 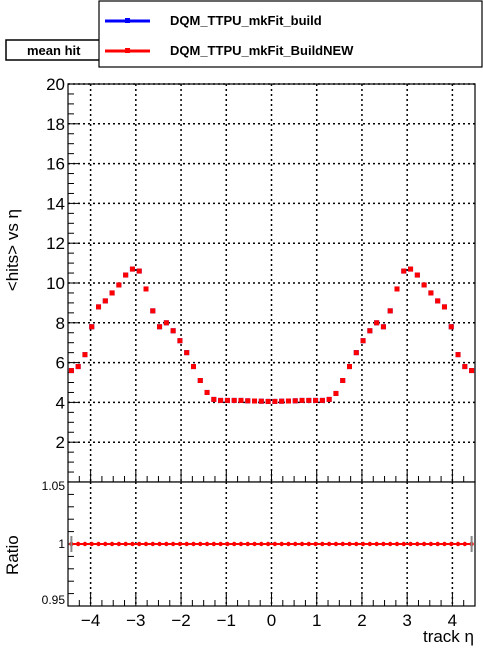 I want to click on top-y-tick-label: 14, so click(x=55, y=203).